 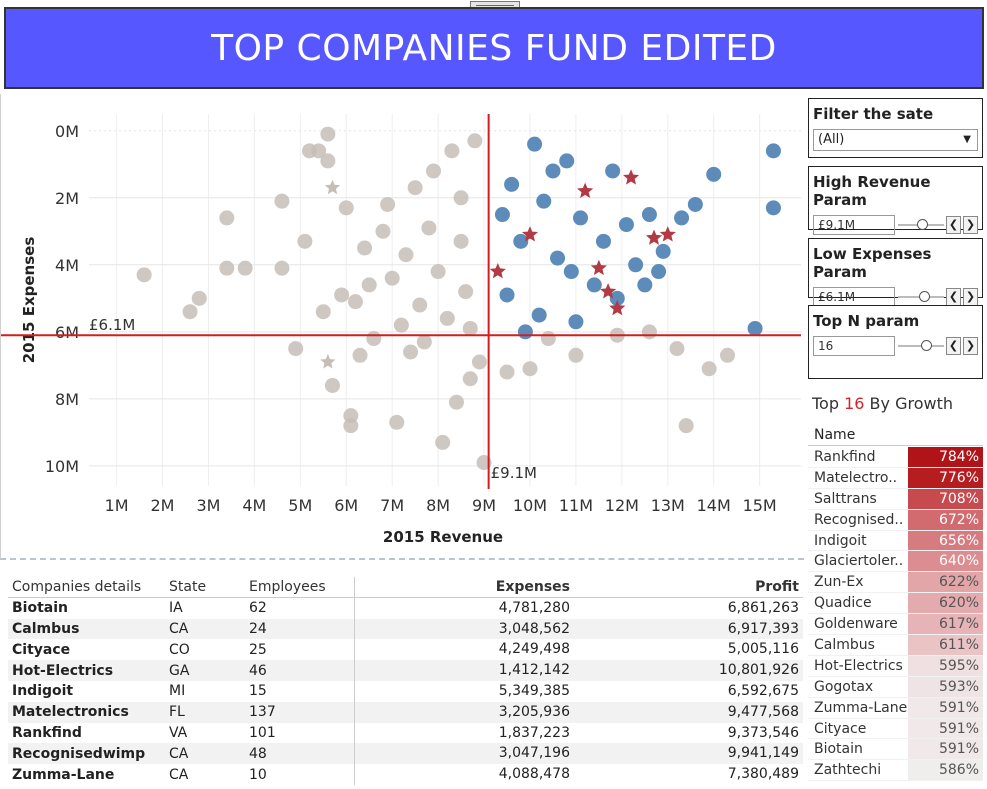 I want to click on table-row: Calmbus CA 24 3,048,562 6,917,393, so click(x=405, y=629).